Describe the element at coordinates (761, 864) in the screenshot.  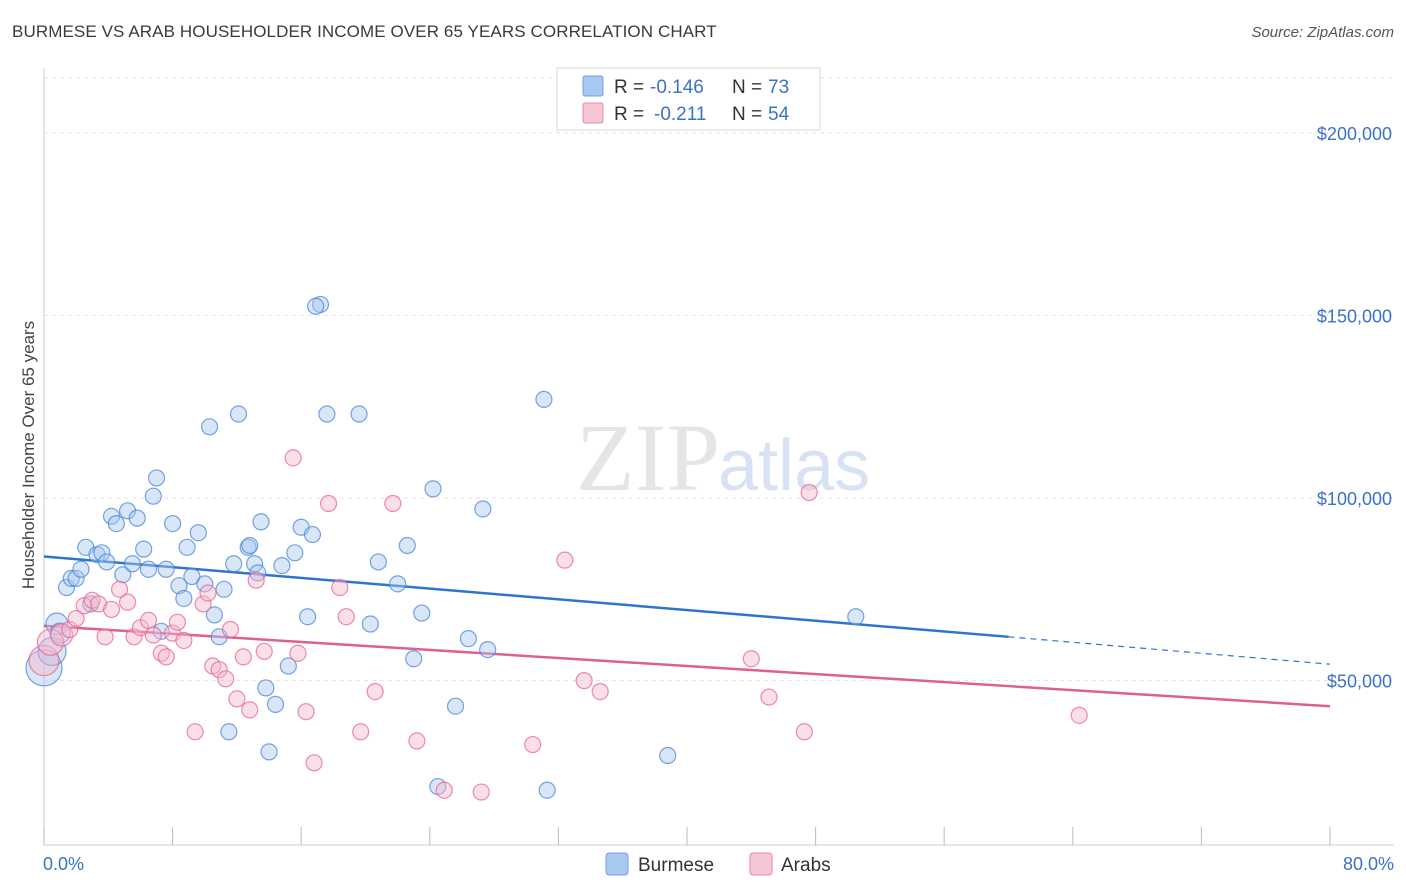
I see `bottom-legend-swatch-arabs` at that location.